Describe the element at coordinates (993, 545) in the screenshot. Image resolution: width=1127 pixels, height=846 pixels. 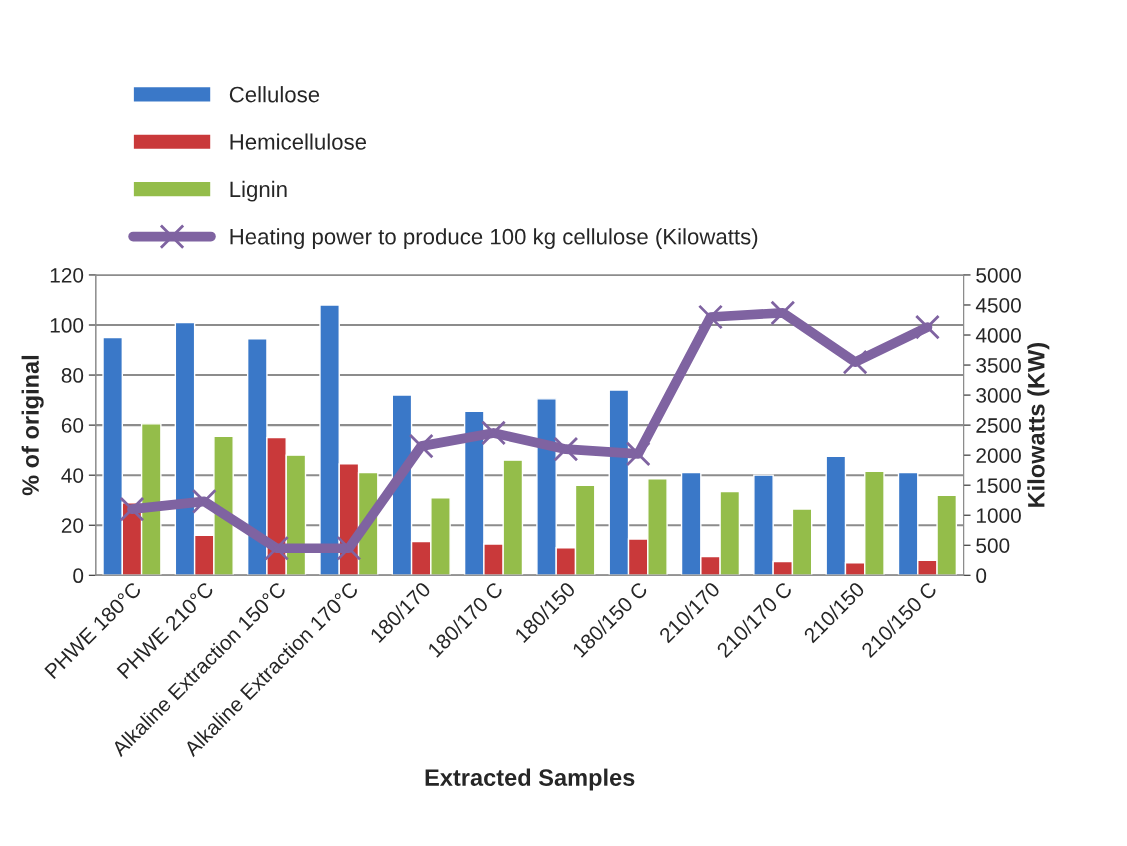
I see `y2-tick-label: 500` at that location.